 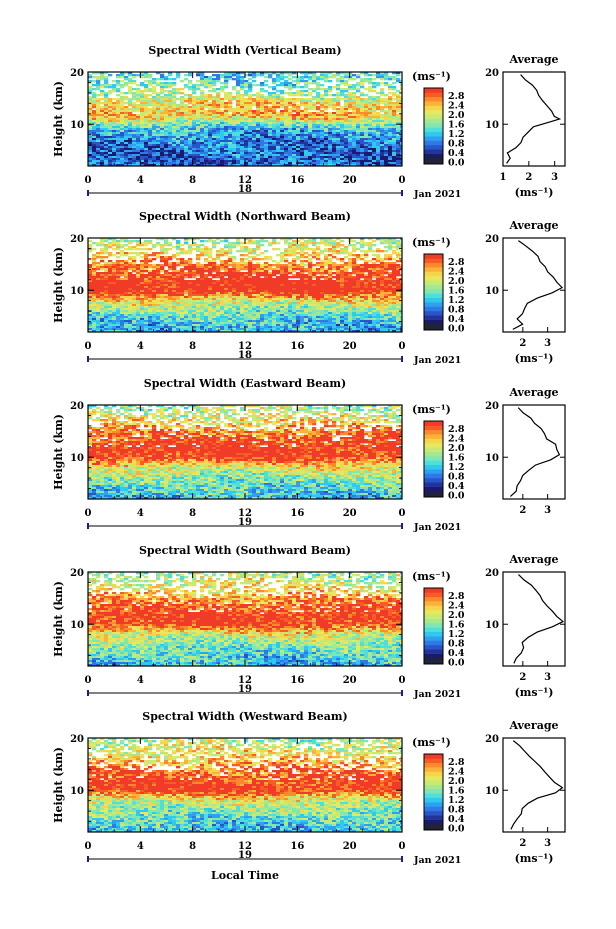 I want to click on x-tick-label: 12, so click(x=245, y=180).